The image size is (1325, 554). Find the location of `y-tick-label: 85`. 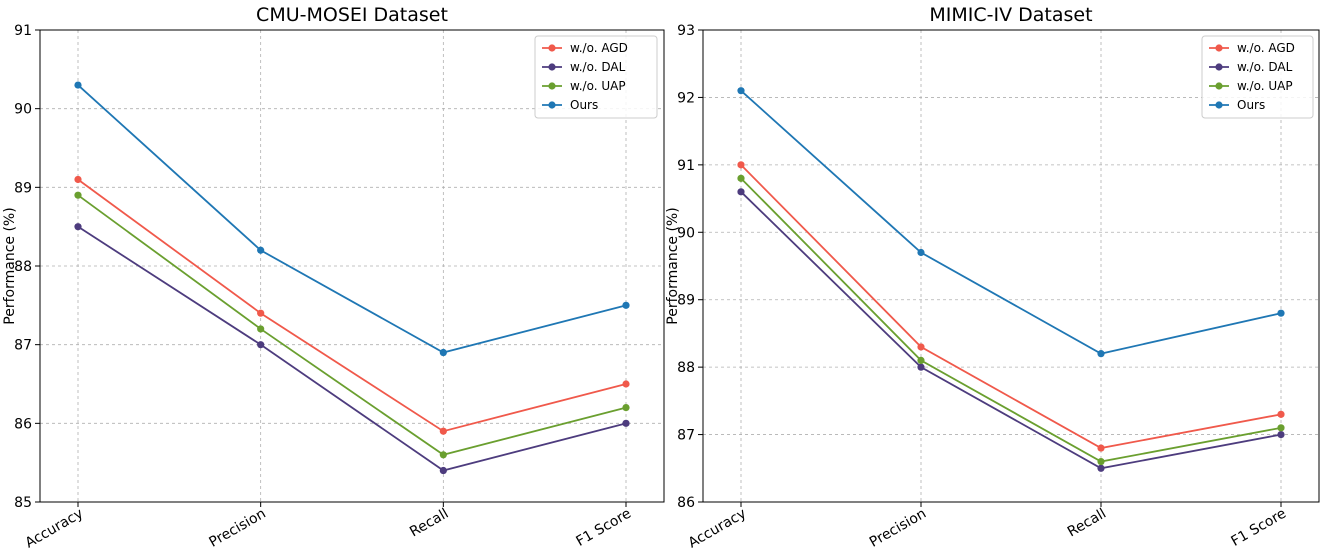

y-tick-label: 85 is located at coordinates (23, 503).